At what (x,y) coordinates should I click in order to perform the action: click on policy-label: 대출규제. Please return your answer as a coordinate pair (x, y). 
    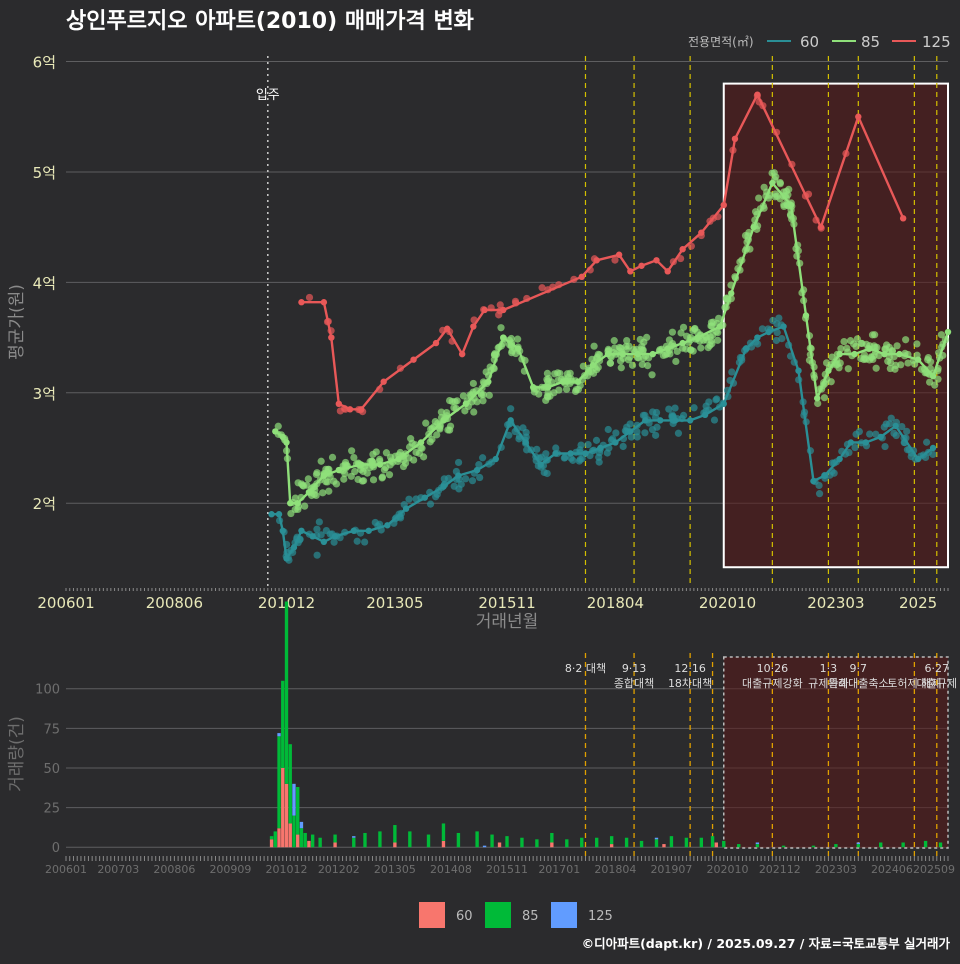
    Looking at the image, I should click on (937, 683).